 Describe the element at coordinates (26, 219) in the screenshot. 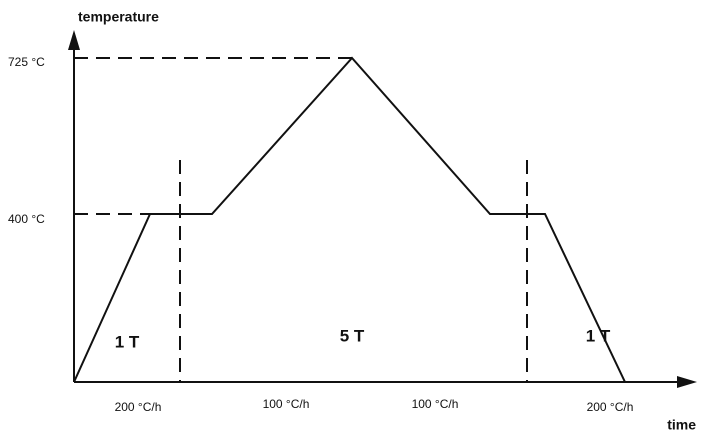

I see `level-label: 400 °C` at that location.